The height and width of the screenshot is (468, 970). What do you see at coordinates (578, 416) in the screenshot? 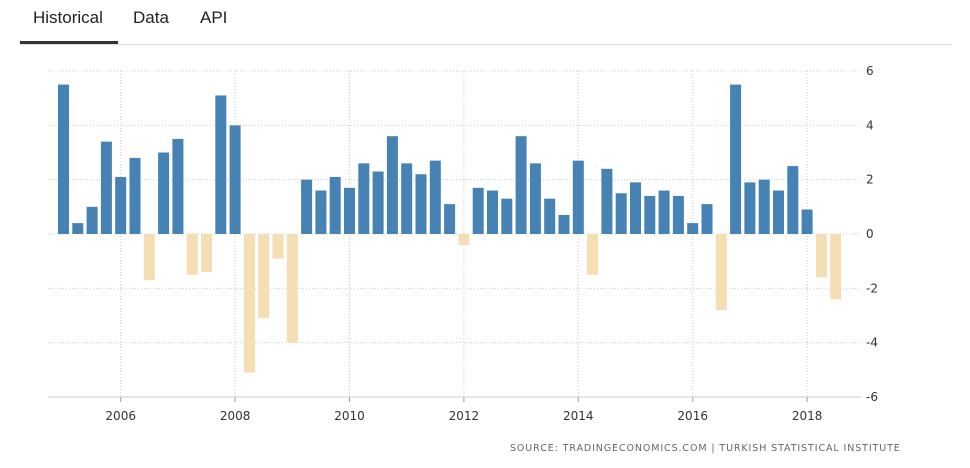
I see `x-tick-label: 2014` at bounding box center [578, 416].